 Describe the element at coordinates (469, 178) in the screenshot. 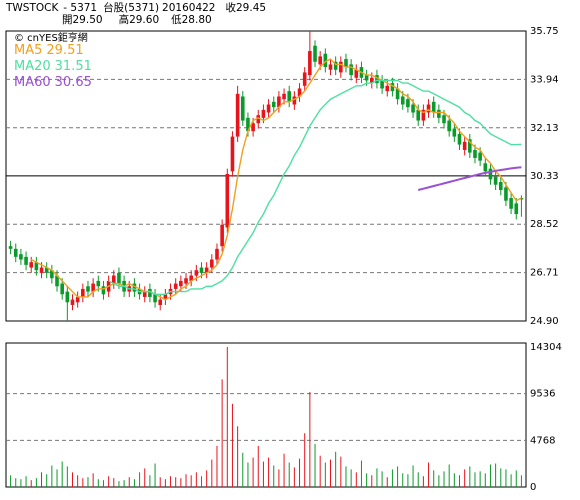

I see `ma-line` at that location.